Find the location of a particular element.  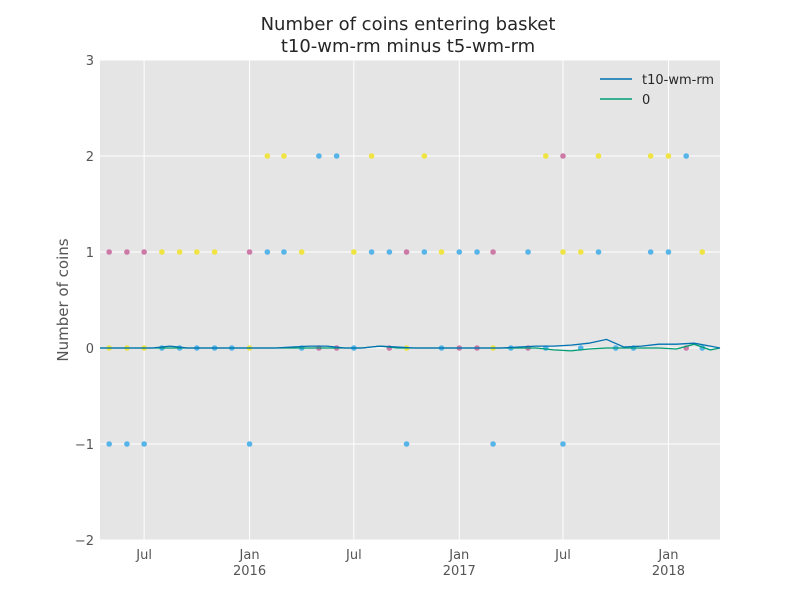

y-tick-label: 3 is located at coordinates (90, 61).